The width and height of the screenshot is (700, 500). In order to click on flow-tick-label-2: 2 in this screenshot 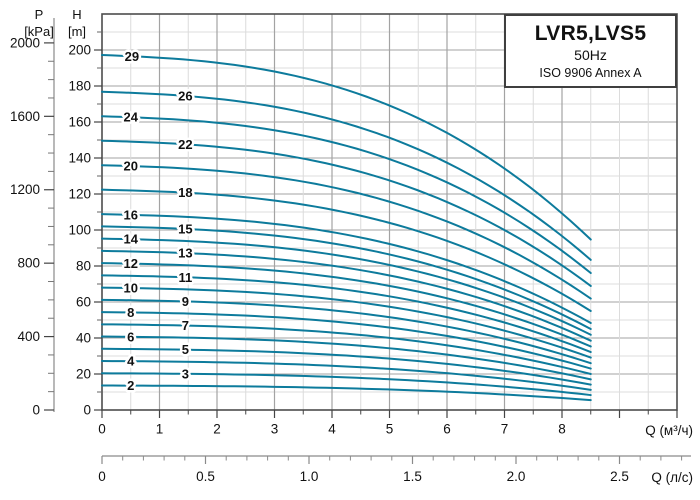, I will do `click(217, 429)`.